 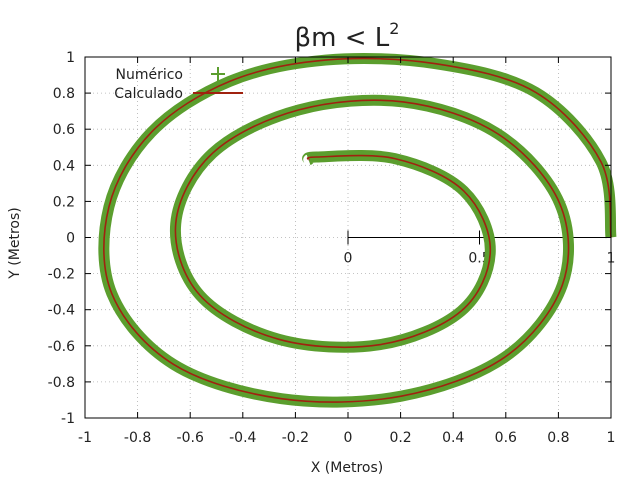 What do you see at coordinates (347, 468) in the screenshot?
I see `x-axis-label: X (Metros)` at bounding box center [347, 468].